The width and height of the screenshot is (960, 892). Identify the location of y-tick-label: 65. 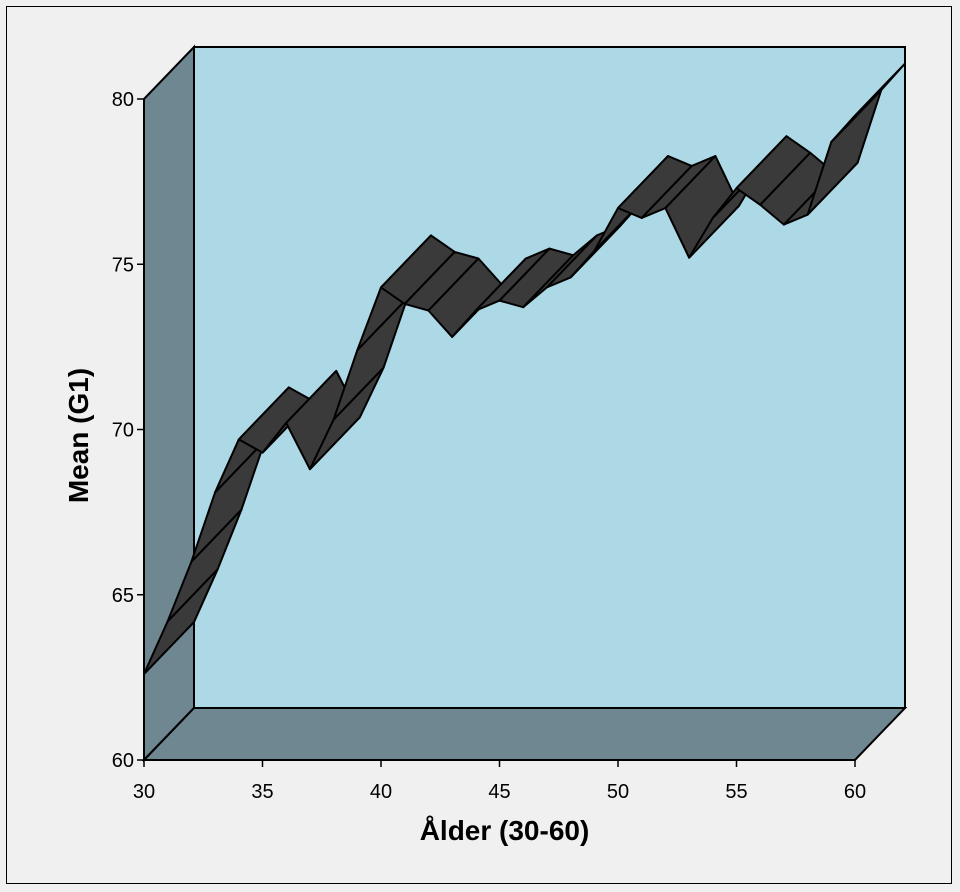
(123, 596).